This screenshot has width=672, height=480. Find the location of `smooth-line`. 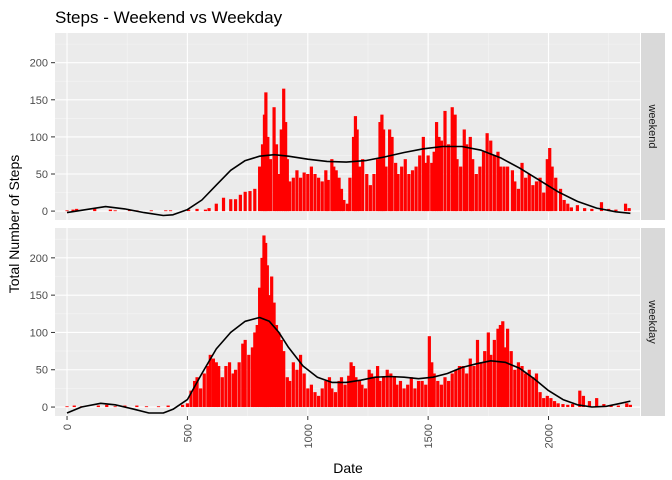

smooth-line is located at coordinates (348, 181).